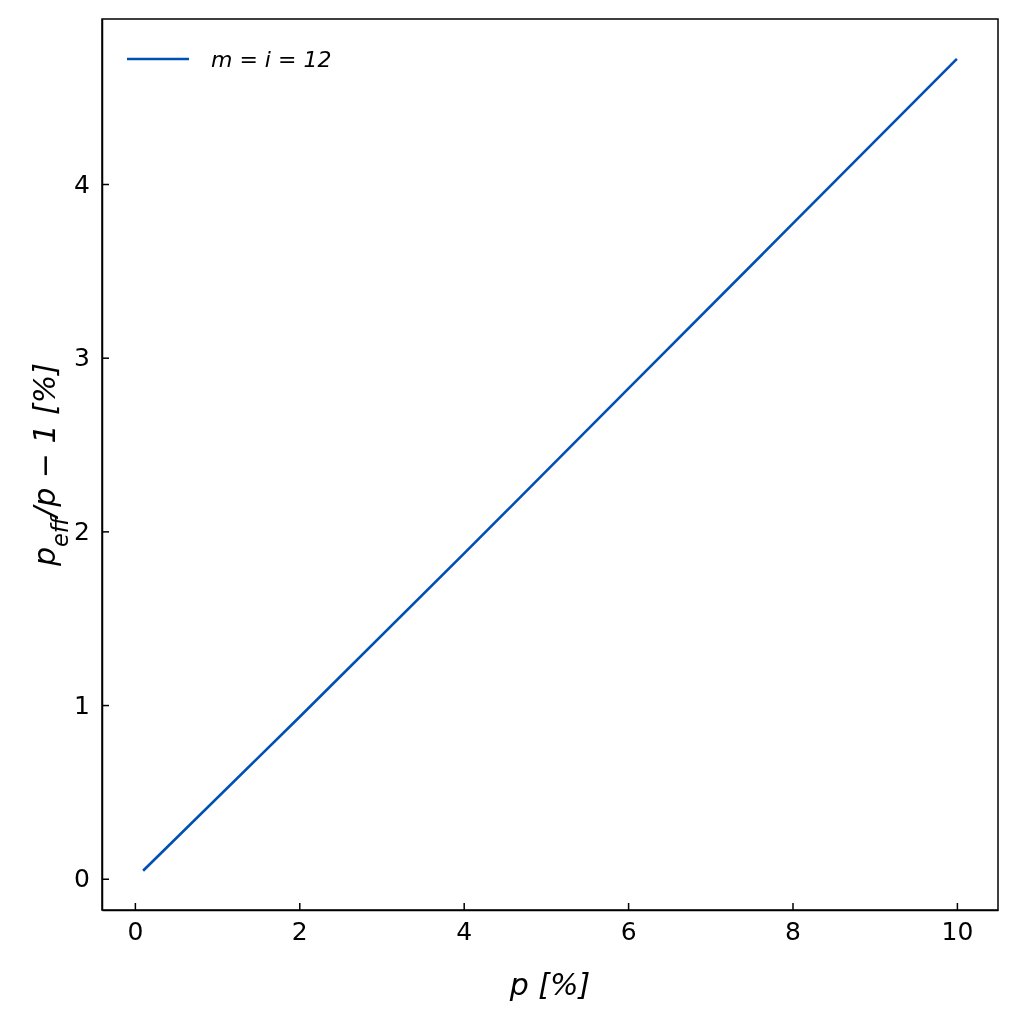  What do you see at coordinates (957, 931) in the screenshot?
I see `x-tick-label: 10` at bounding box center [957, 931].